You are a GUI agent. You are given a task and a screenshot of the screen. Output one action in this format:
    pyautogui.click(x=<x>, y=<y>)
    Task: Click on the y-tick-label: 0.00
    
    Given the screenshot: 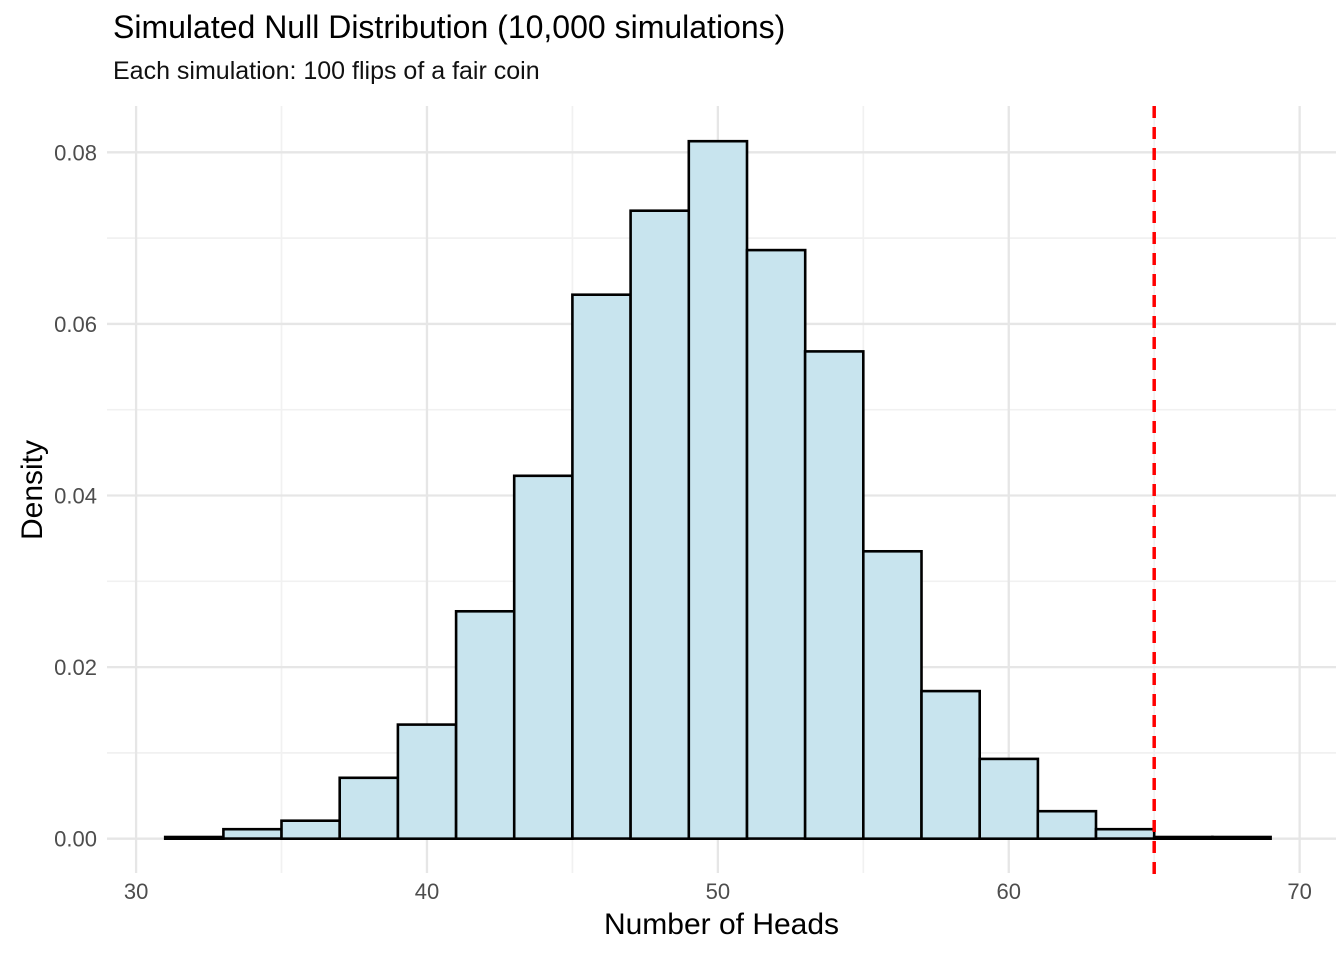 What is the action you would take?
    pyautogui.click(x=75, y=839)
    